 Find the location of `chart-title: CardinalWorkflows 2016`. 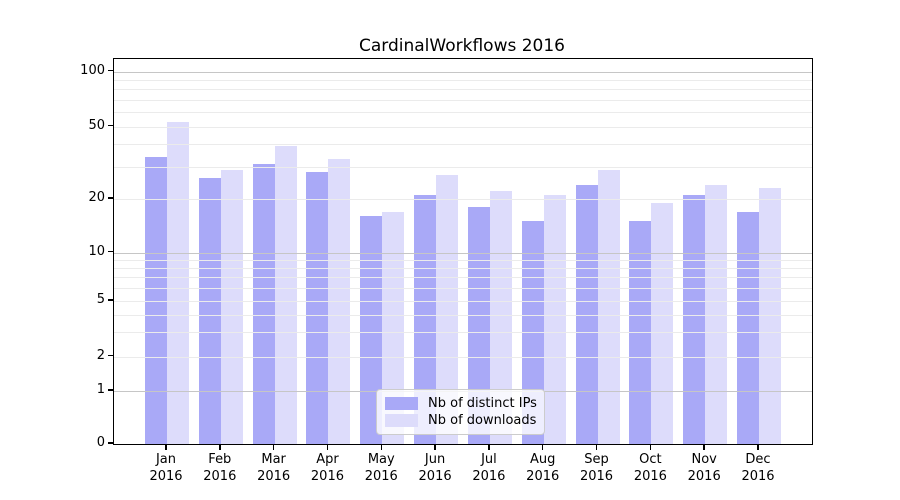

chart-title: CardinalWorkflows 2016 is located at coordinates (462, 46).